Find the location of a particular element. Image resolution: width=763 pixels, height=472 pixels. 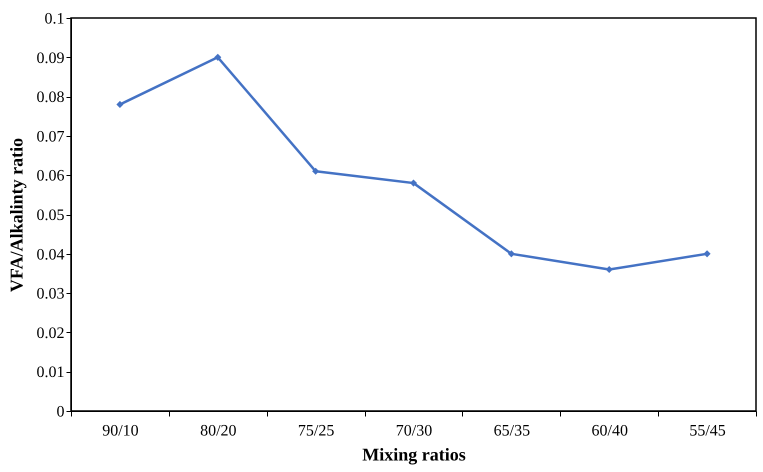

x-tick-label: 90/10 is located at coordinates (120, 431).